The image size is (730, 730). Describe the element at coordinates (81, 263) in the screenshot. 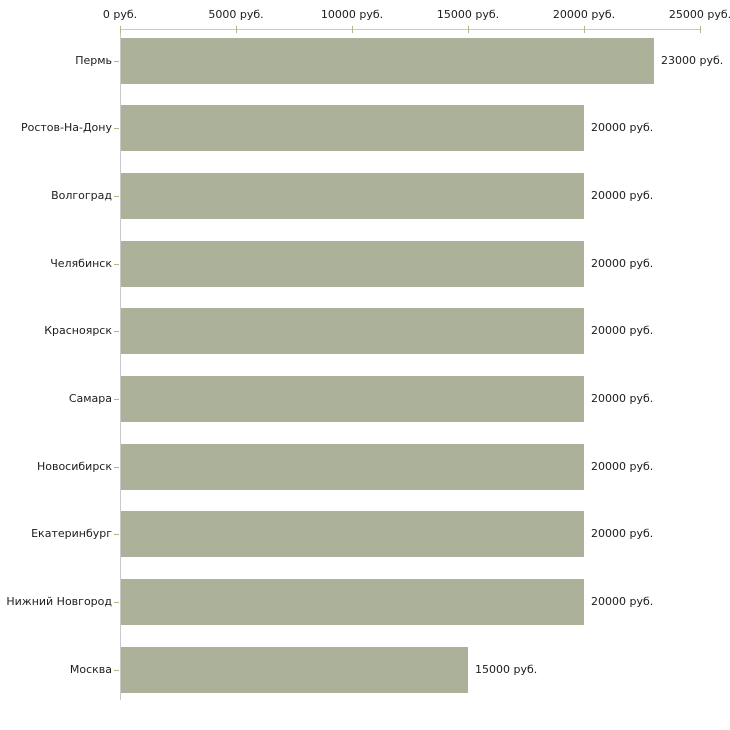

I see `category-label: Челябинск` at that location.